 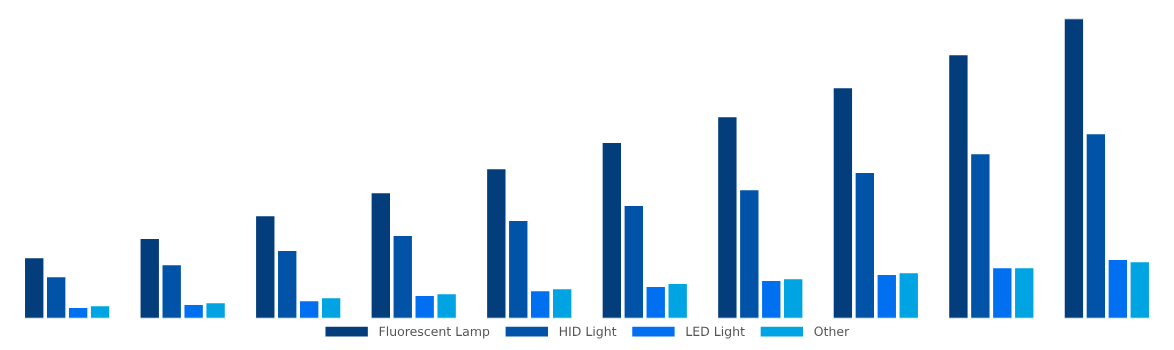 What do you see at coordinates (715, 332) in the screenshot?
I see `legend-label: LED Light` at bounding box center [715, 332].